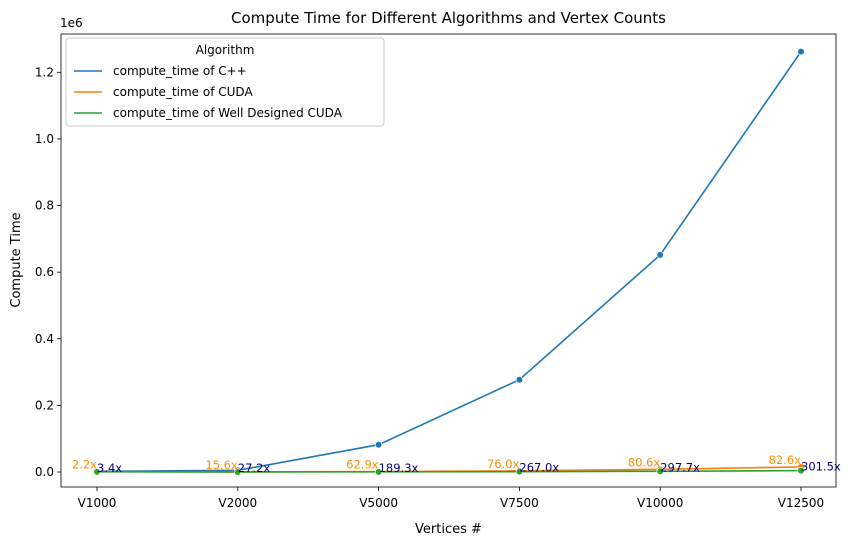  Describe the element at coordinates (680, 467) in the screenshot. I see `speedup-label: 297.7x` at that location.